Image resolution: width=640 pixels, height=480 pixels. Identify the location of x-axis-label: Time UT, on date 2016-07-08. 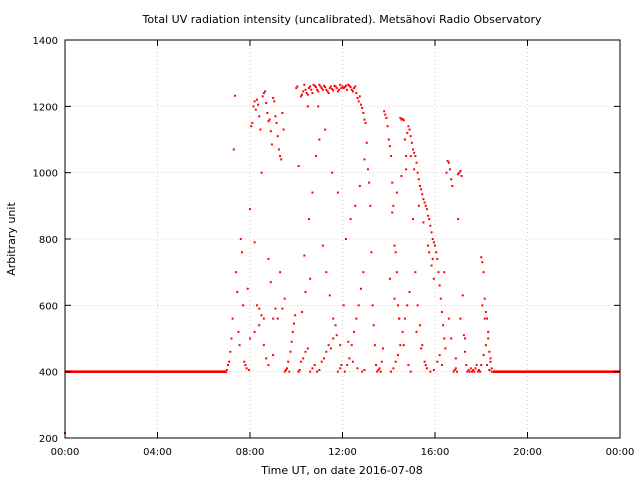
(341, 470).